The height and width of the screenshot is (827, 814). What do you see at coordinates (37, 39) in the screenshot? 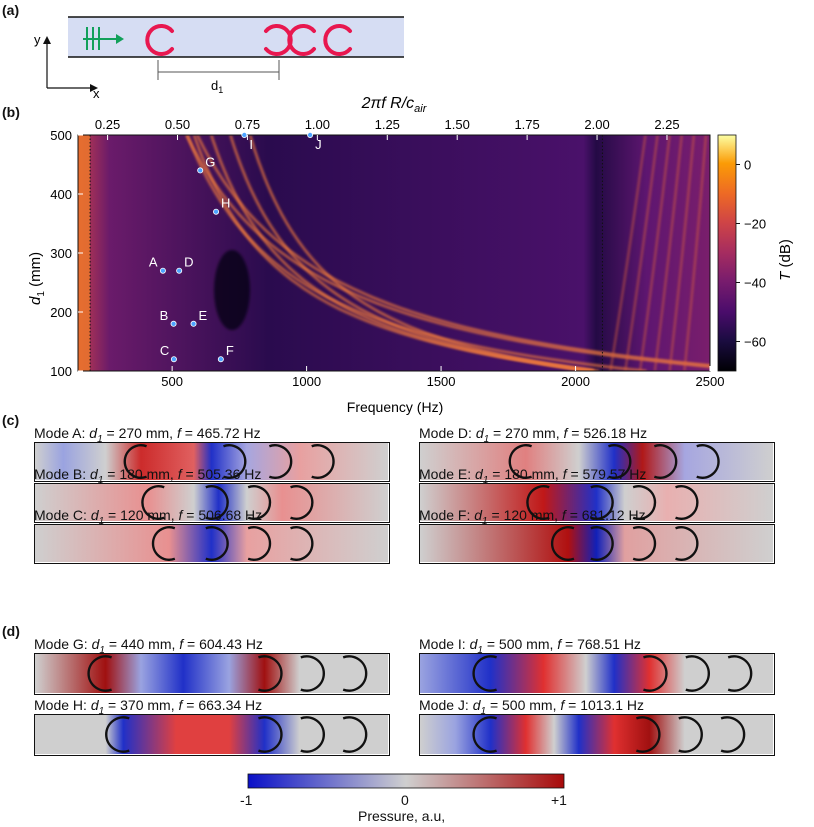
I see `axis-y-label: y` at bounding box center [37, 39].